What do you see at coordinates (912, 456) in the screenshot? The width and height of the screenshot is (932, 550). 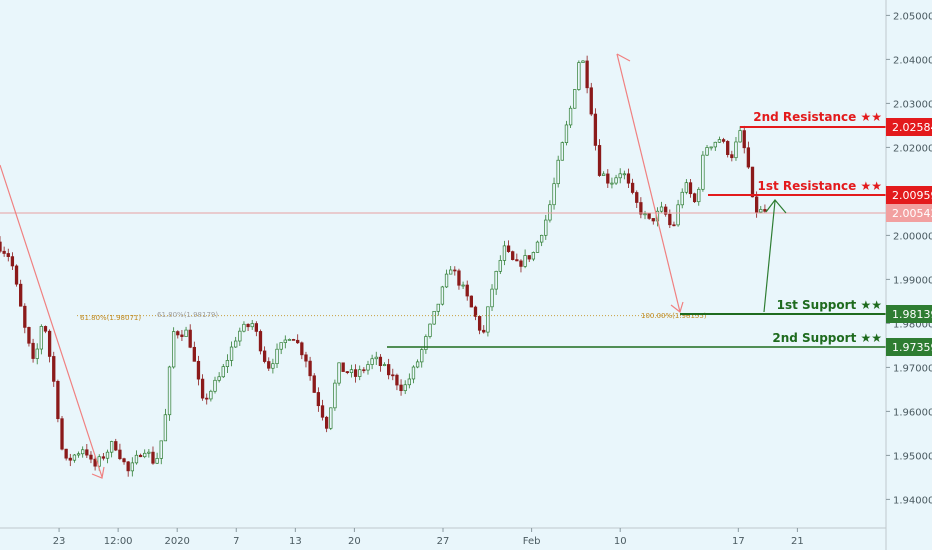 I see `price-tick-label: 1.95000` at bounding box center [912, 456].